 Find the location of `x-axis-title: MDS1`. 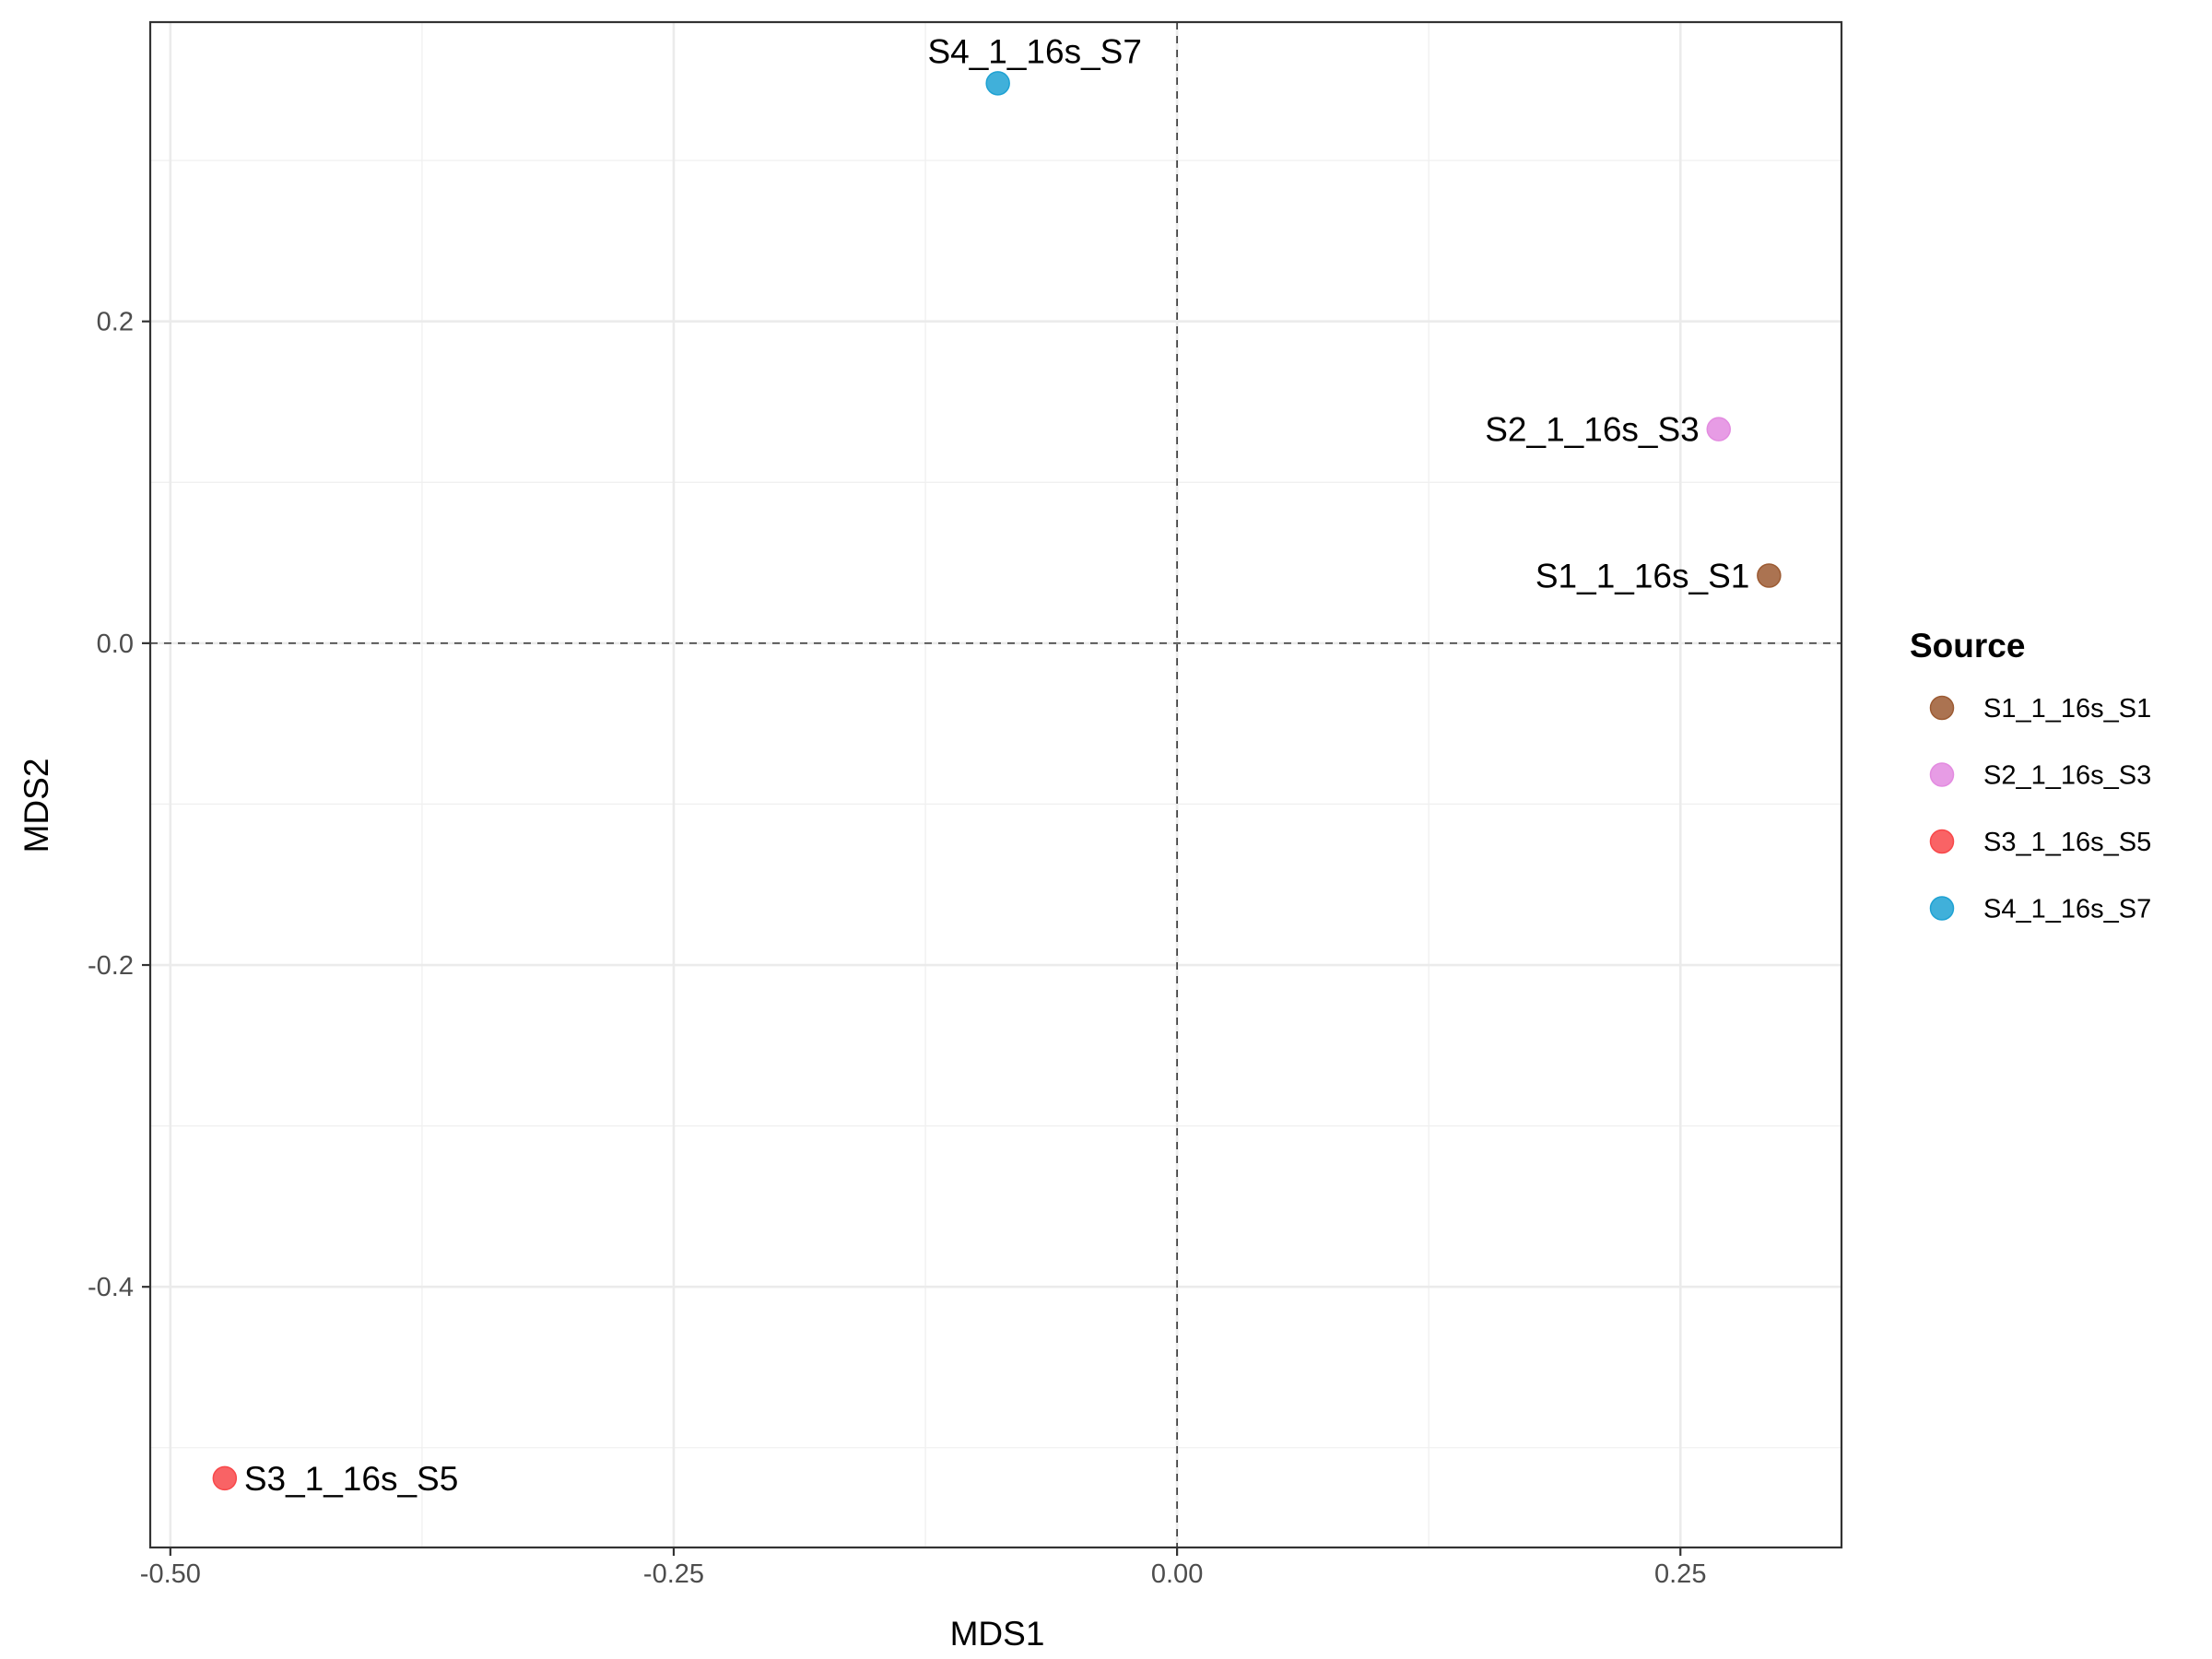

x-axis-title: MDS1 is located at coordinates (997, 1634).